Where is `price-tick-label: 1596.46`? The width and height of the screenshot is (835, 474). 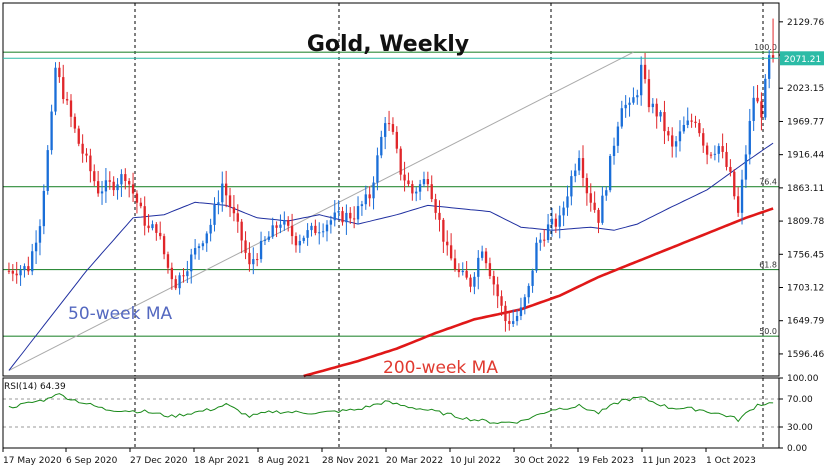 price-tick-label: 1596.46 is located at coordinates (805, 355).